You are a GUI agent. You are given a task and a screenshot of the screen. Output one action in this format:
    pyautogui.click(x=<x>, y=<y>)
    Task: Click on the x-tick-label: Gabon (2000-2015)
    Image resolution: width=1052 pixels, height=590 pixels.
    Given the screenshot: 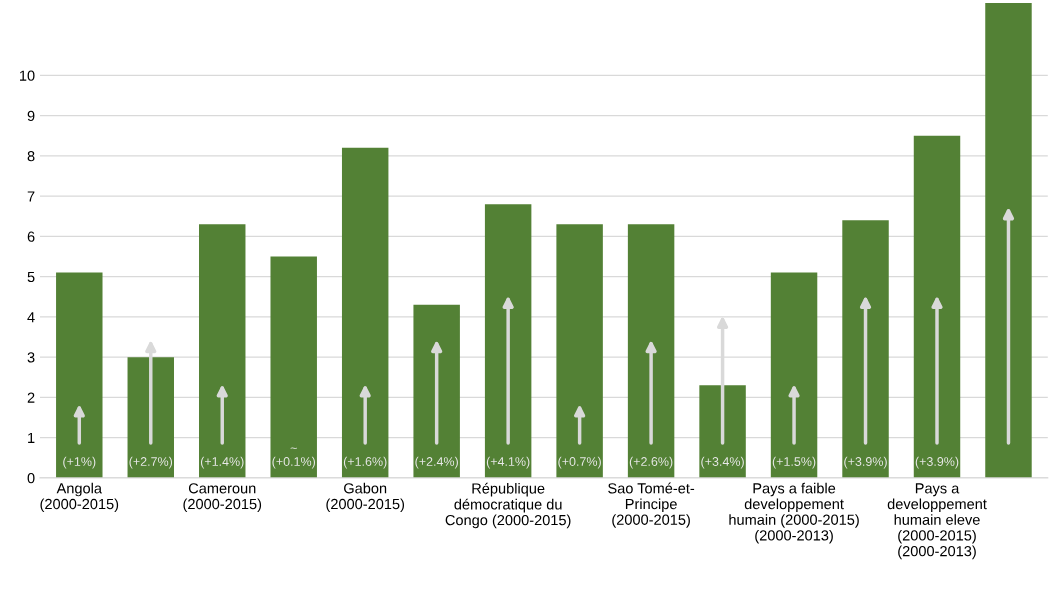 What is the action you would take?
    pyautogui.click(x=365, y=497)
    